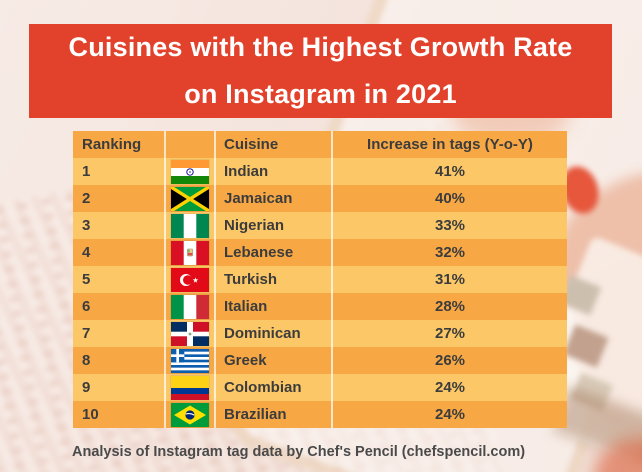  I want to click on ranking-cell: 4, so click(119, 252).